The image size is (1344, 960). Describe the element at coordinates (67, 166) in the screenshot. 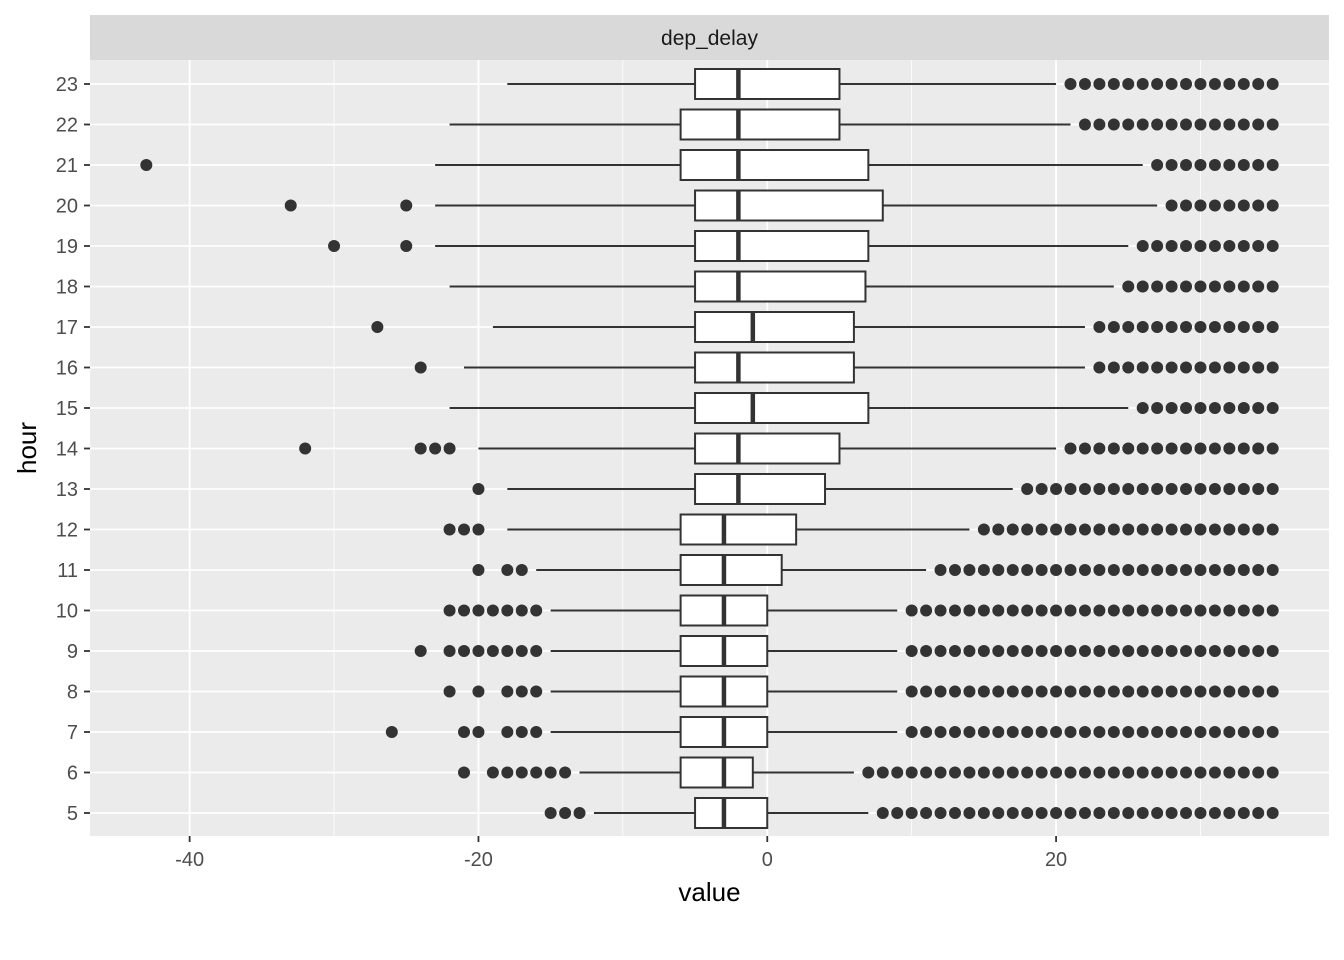

I see `y-tick-label: 21` at that location.